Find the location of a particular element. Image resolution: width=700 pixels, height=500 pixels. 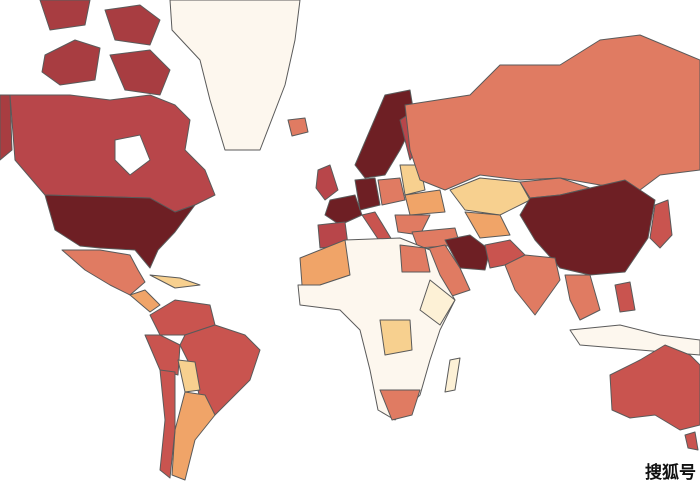

france is located at coordinates (343, 210).